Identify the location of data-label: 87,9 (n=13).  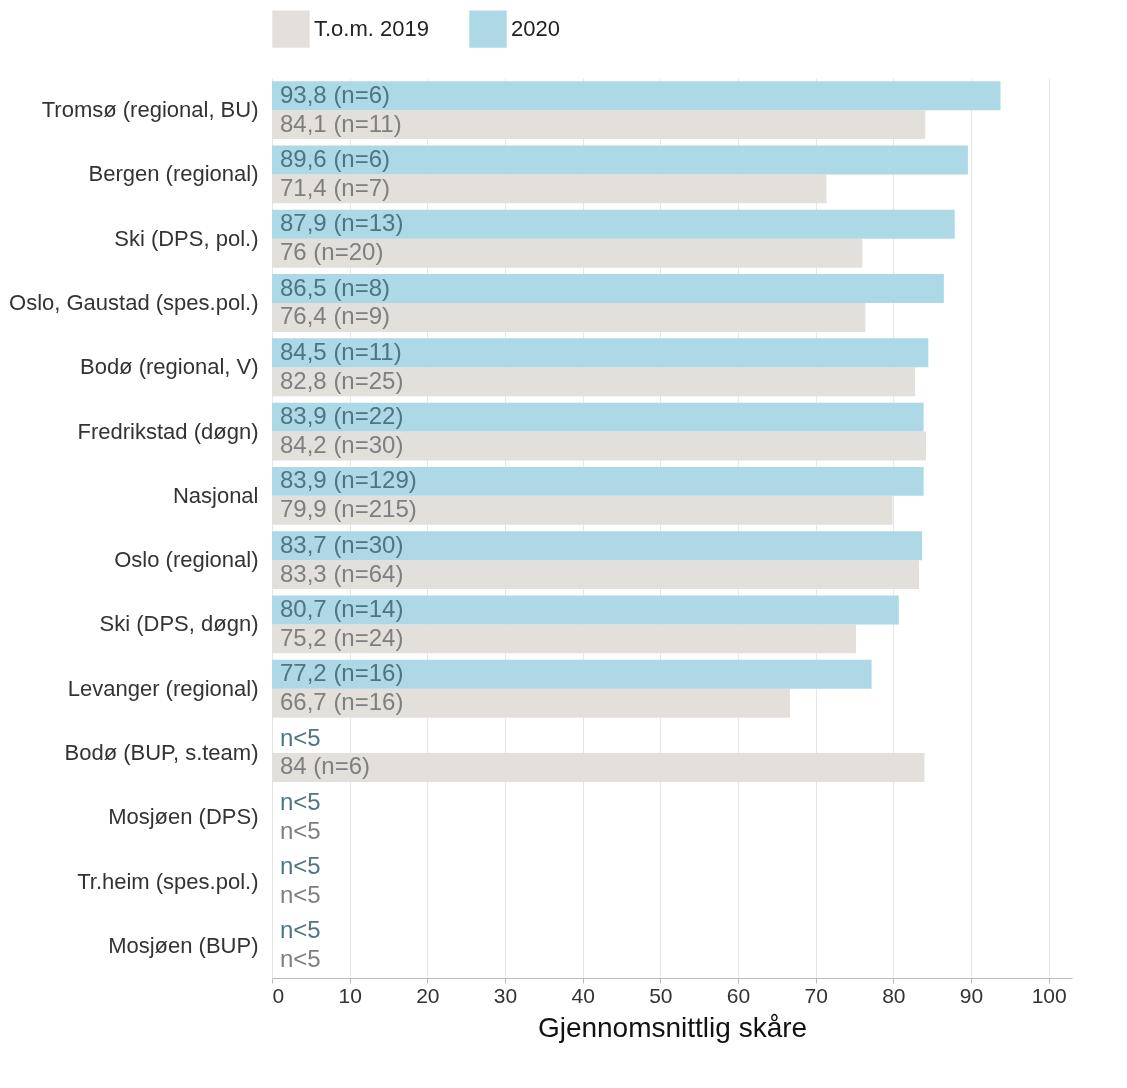
(342, 223).